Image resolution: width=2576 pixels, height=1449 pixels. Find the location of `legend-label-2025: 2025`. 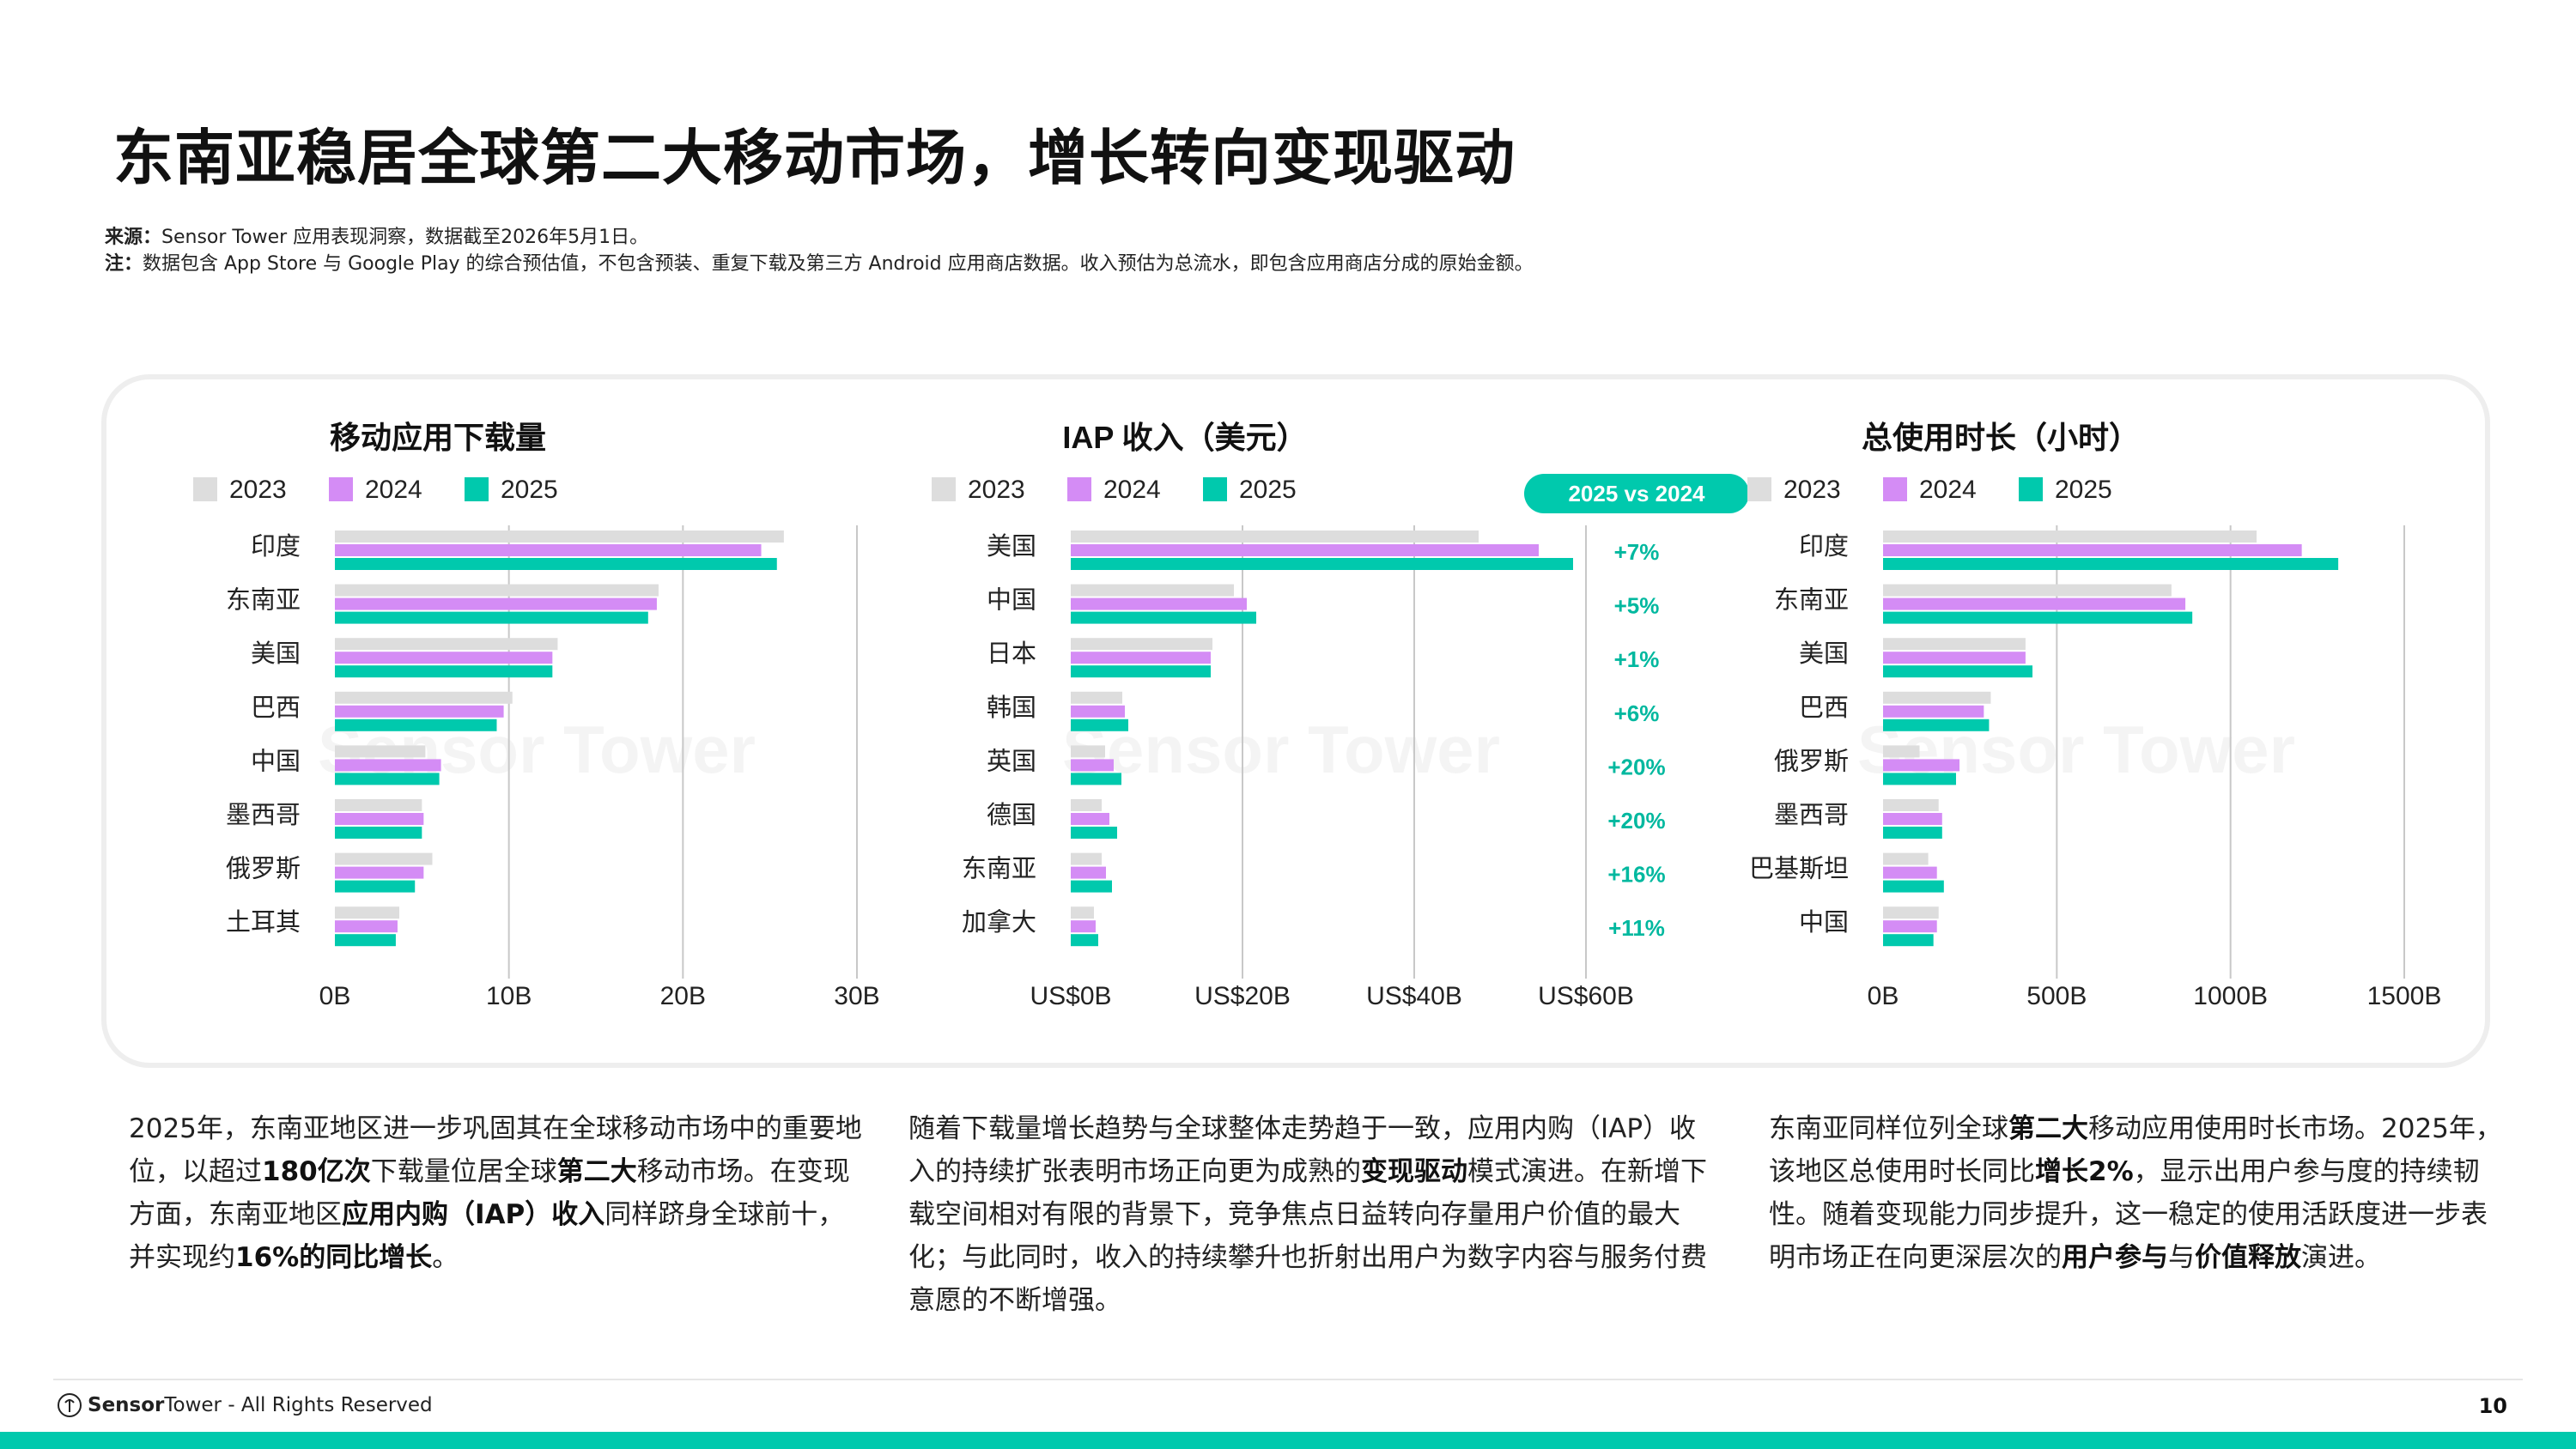

legend-label-2025: 2025 is located at coordinates (530, 490).